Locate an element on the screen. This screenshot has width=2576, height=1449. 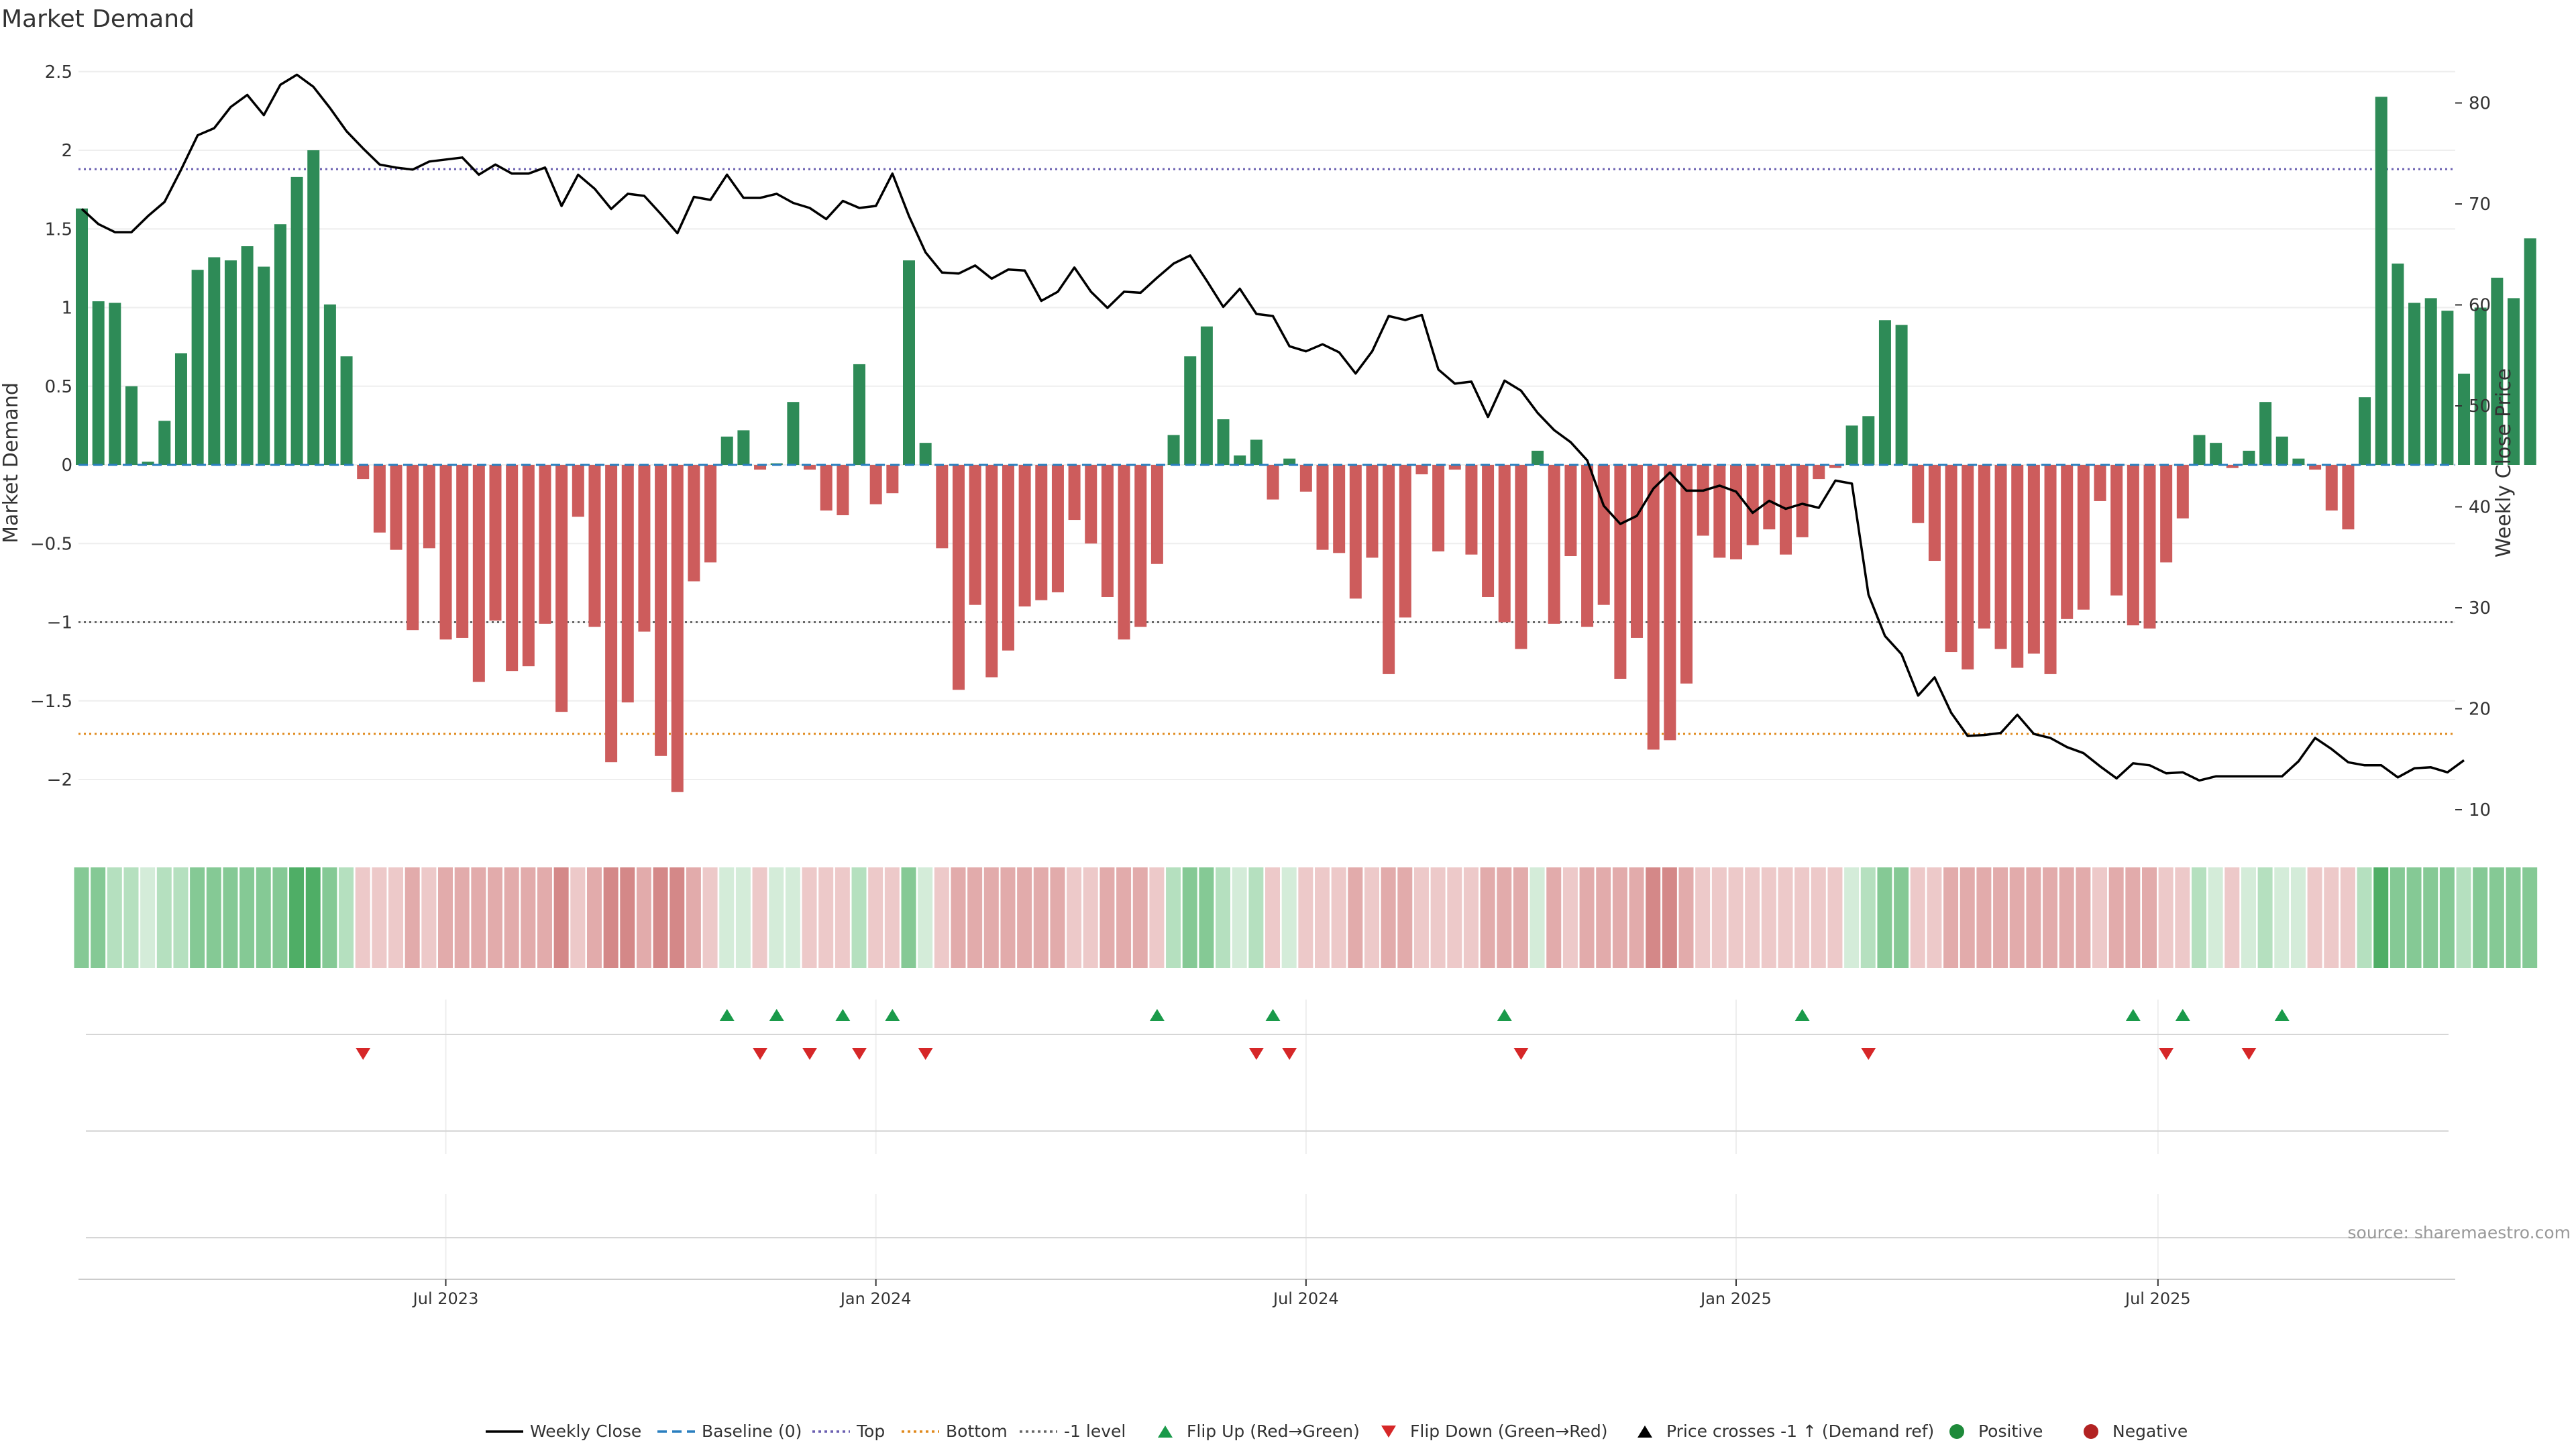
legend-item: Flip Down (Green→Red) is located at coordinates (1494, 1431).